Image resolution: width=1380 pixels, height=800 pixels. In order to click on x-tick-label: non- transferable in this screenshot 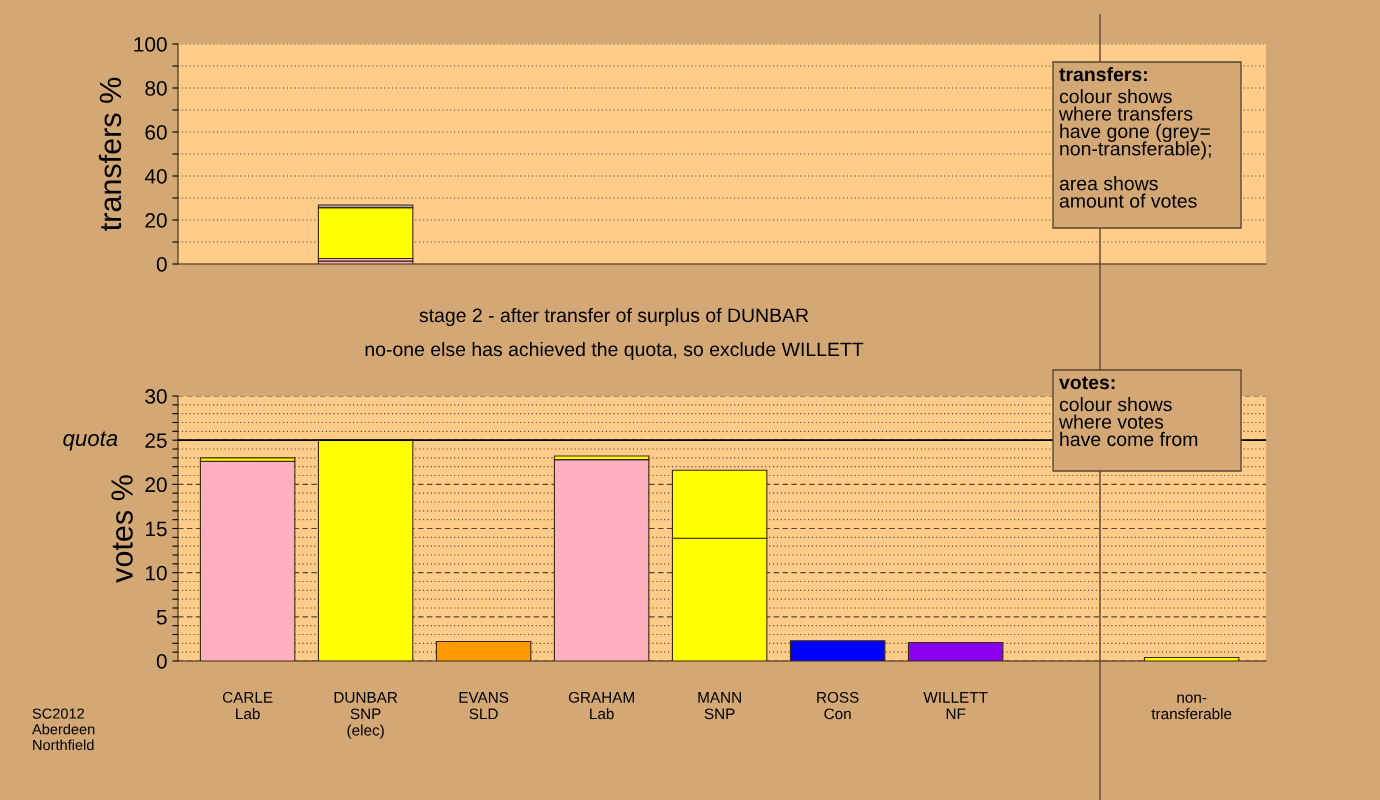, I will do `click(1191, 707)`.